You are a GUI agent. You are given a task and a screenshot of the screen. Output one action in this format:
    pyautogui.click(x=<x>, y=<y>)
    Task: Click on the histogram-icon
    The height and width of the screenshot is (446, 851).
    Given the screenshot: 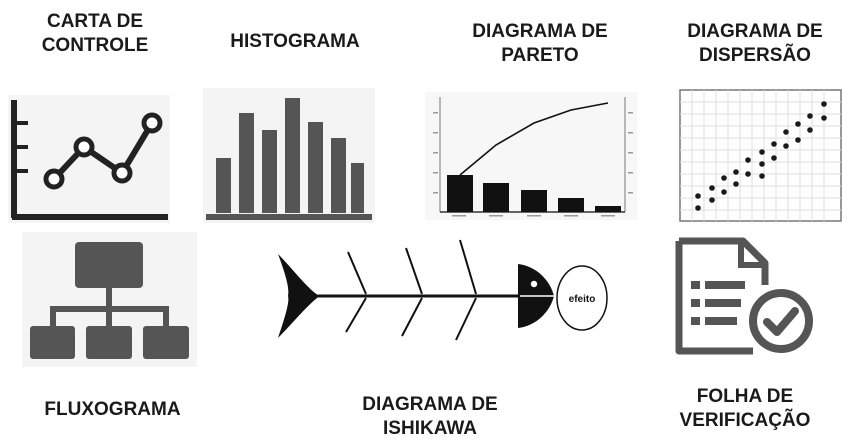 What is the action you would take?
    pyautogui.click(x=289, y=155)
    